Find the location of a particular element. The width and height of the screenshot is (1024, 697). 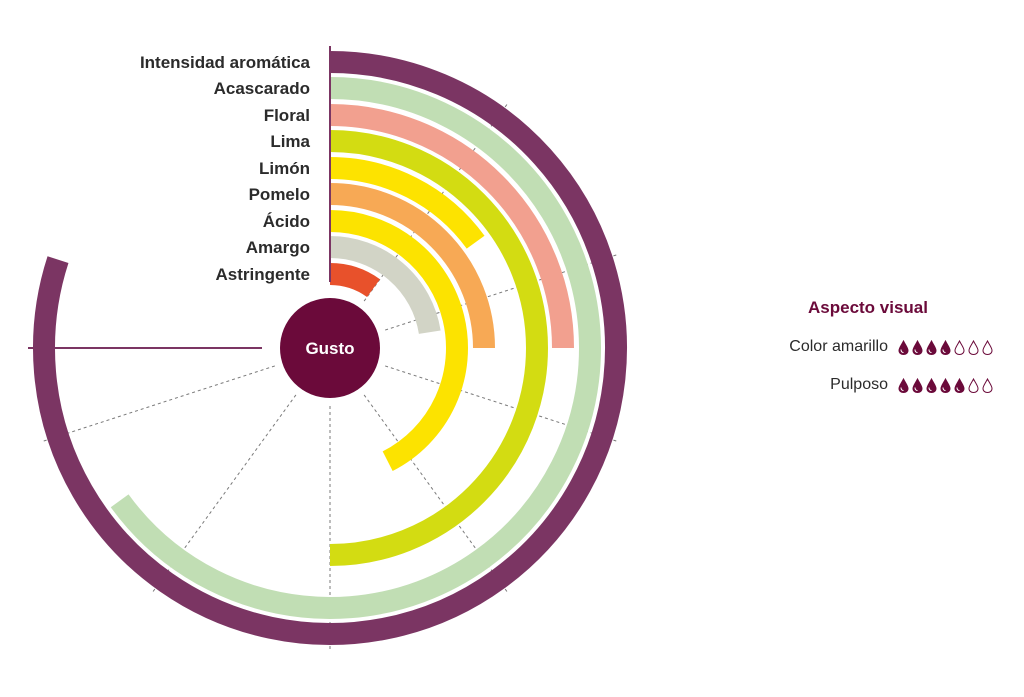

aspecto-visual-label: Color amarillo is located at coordinates (838, 346).